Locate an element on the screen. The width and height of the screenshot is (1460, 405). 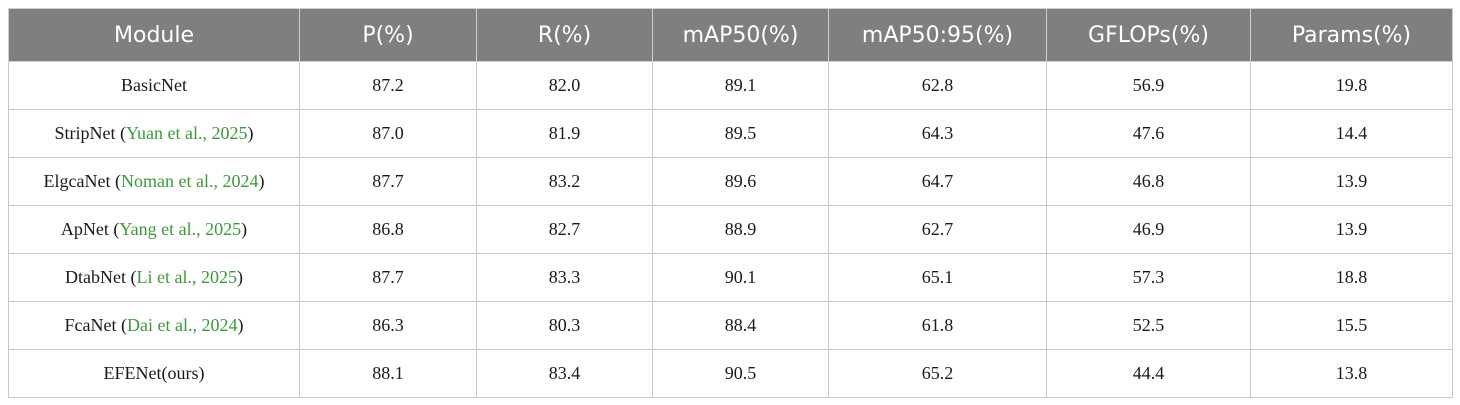
module-name: ElgcaNet ( is located at coordinates (82, 181).